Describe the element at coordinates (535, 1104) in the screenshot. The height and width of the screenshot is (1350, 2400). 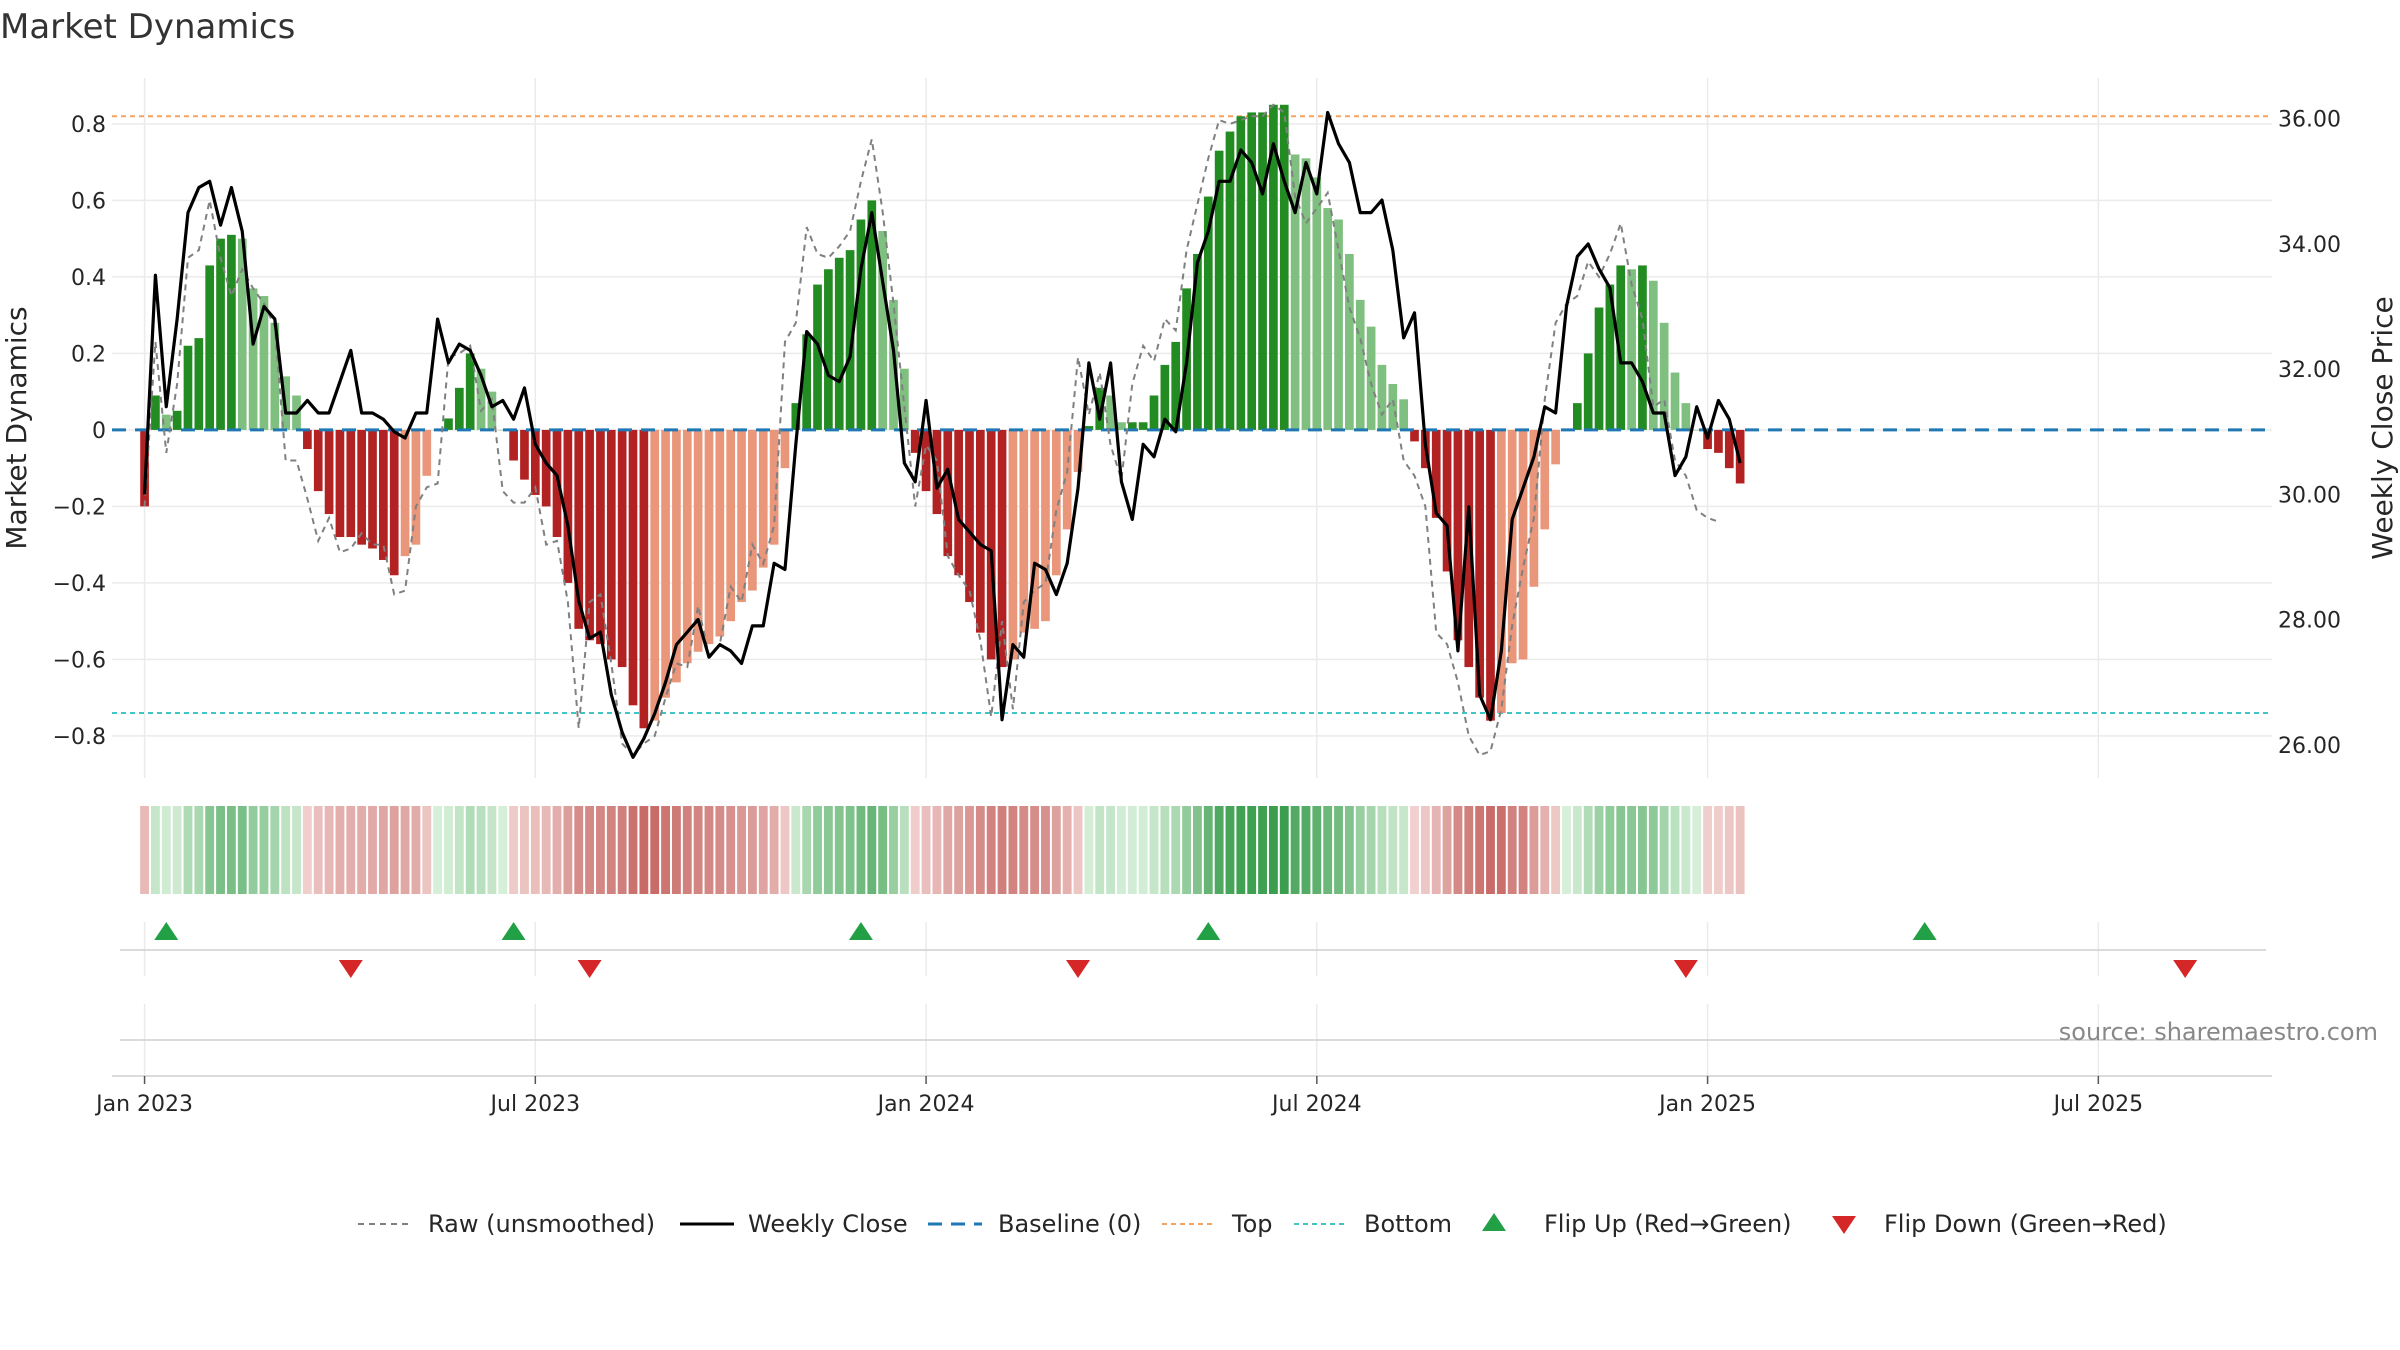
I see `x-tick-label: Jul 2023` at that location.